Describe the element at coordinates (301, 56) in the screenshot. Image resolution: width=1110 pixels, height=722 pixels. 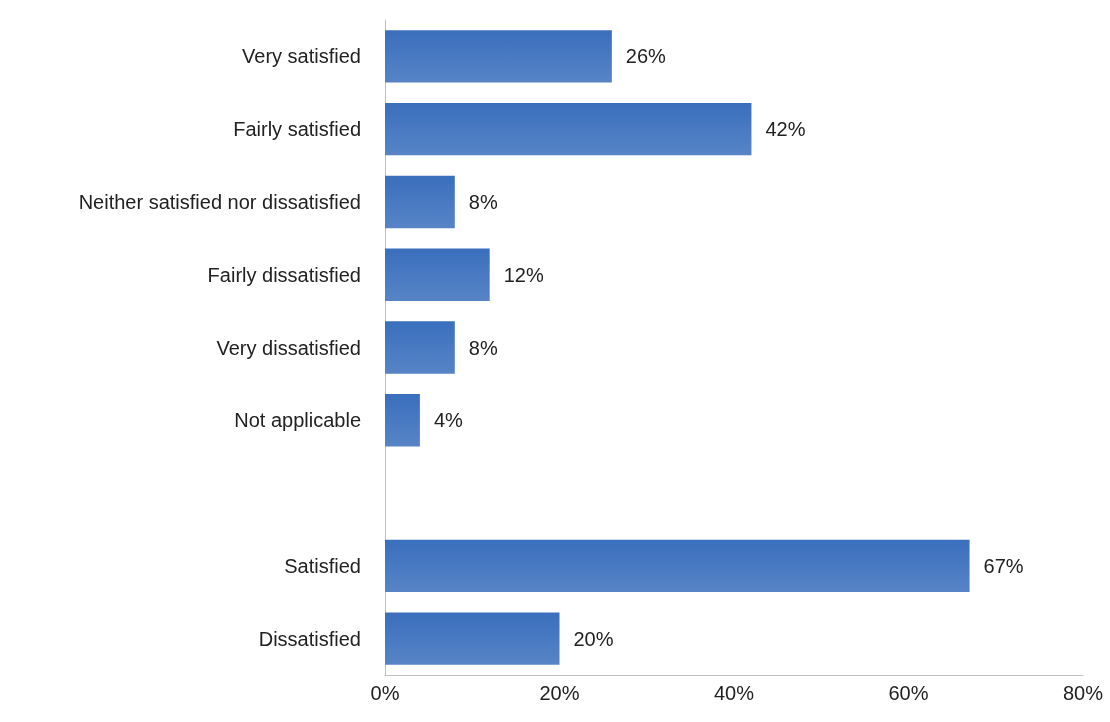
I see `y-tick-label: Very satisfied` at that location.